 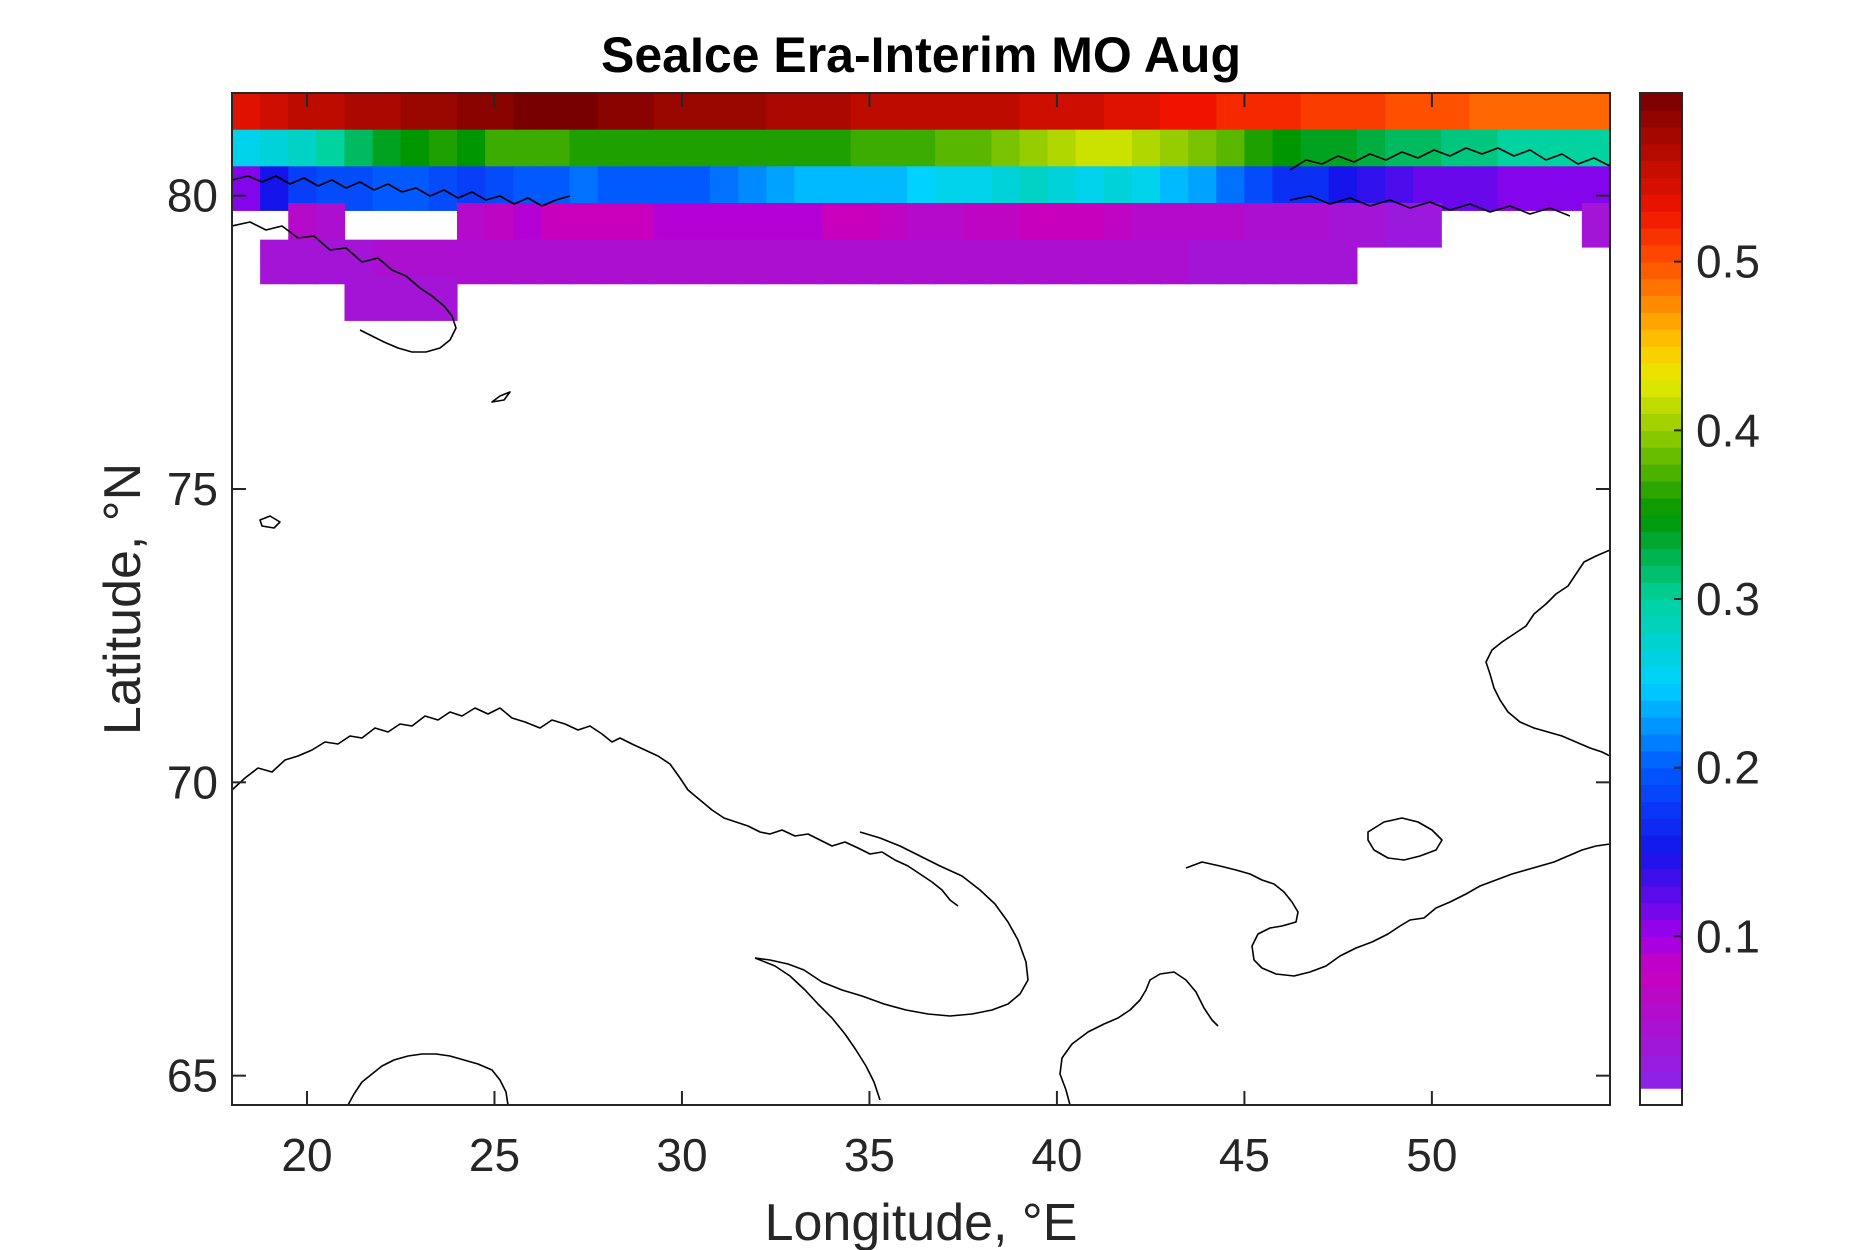 What do you see at coordinates (501, 397) in the screenshot?
I see `coastline-islet` at bounding box center [501, 397].